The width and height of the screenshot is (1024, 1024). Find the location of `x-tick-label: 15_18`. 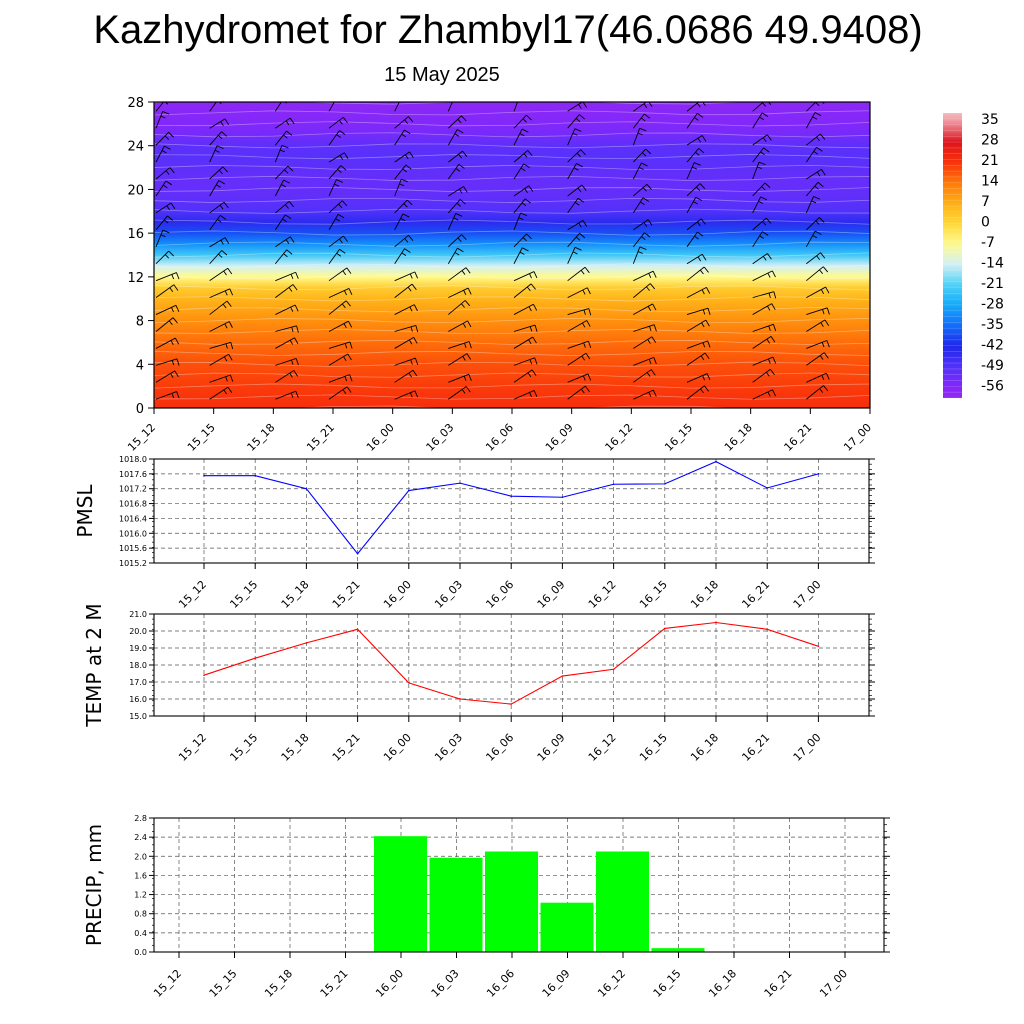

x-tick-label: 15_18 is located at coordinates (295, 594).